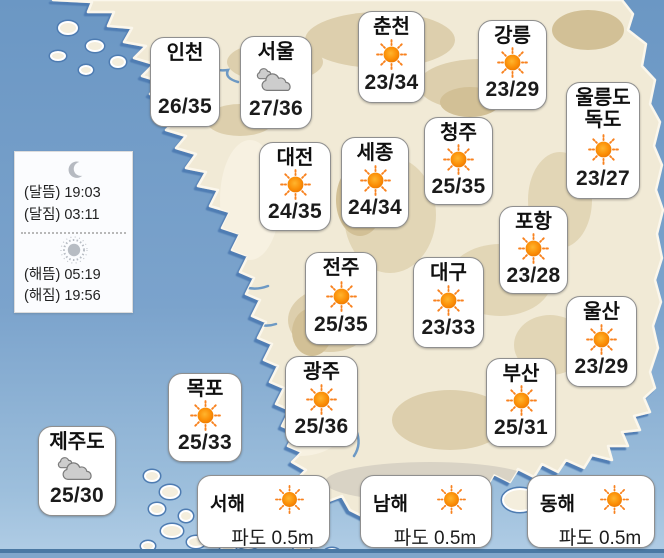 The height and width of the screenshot is (558, 664). I want to click on weather-card-seoul: 서울 27/36, so click(276, 82).